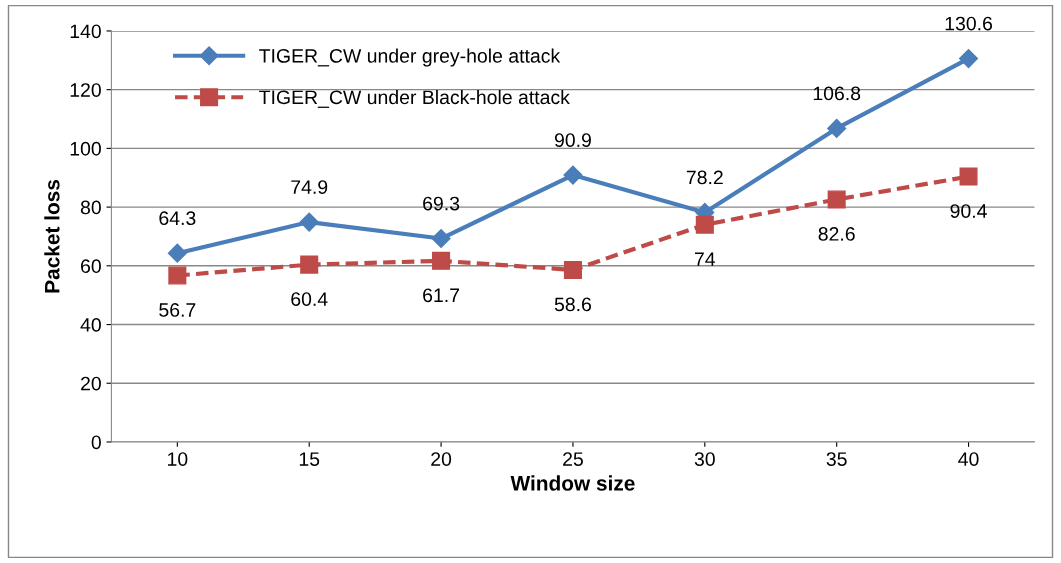 This screenshot has height=563, width=1061. Describe the element at coordinates (441, 203) in the screenshot. I see `data-label: 69.3` at that location.